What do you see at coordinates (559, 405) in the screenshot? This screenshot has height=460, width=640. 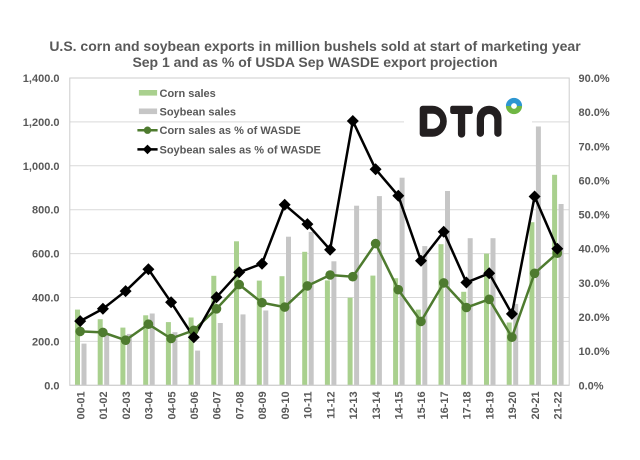 I see `svg-text: 21-22` at bounding box center [559, 405].